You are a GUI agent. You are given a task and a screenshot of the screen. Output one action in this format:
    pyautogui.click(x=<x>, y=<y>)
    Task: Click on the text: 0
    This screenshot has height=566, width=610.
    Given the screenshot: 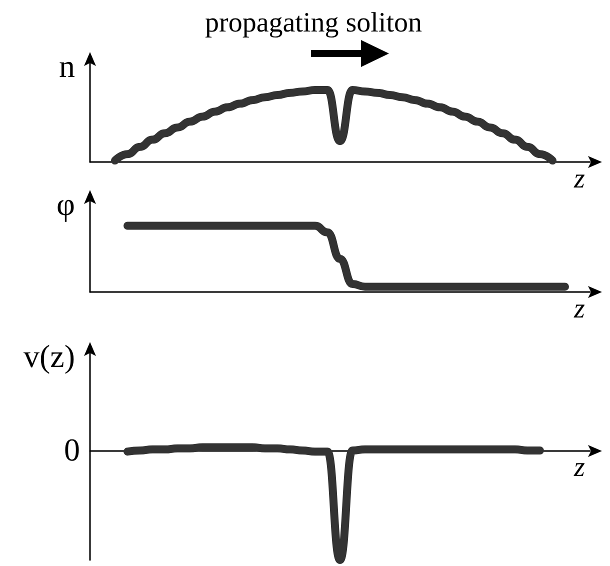 What is the action you would take?
    pyautogui.click(x=72, y=450)
    